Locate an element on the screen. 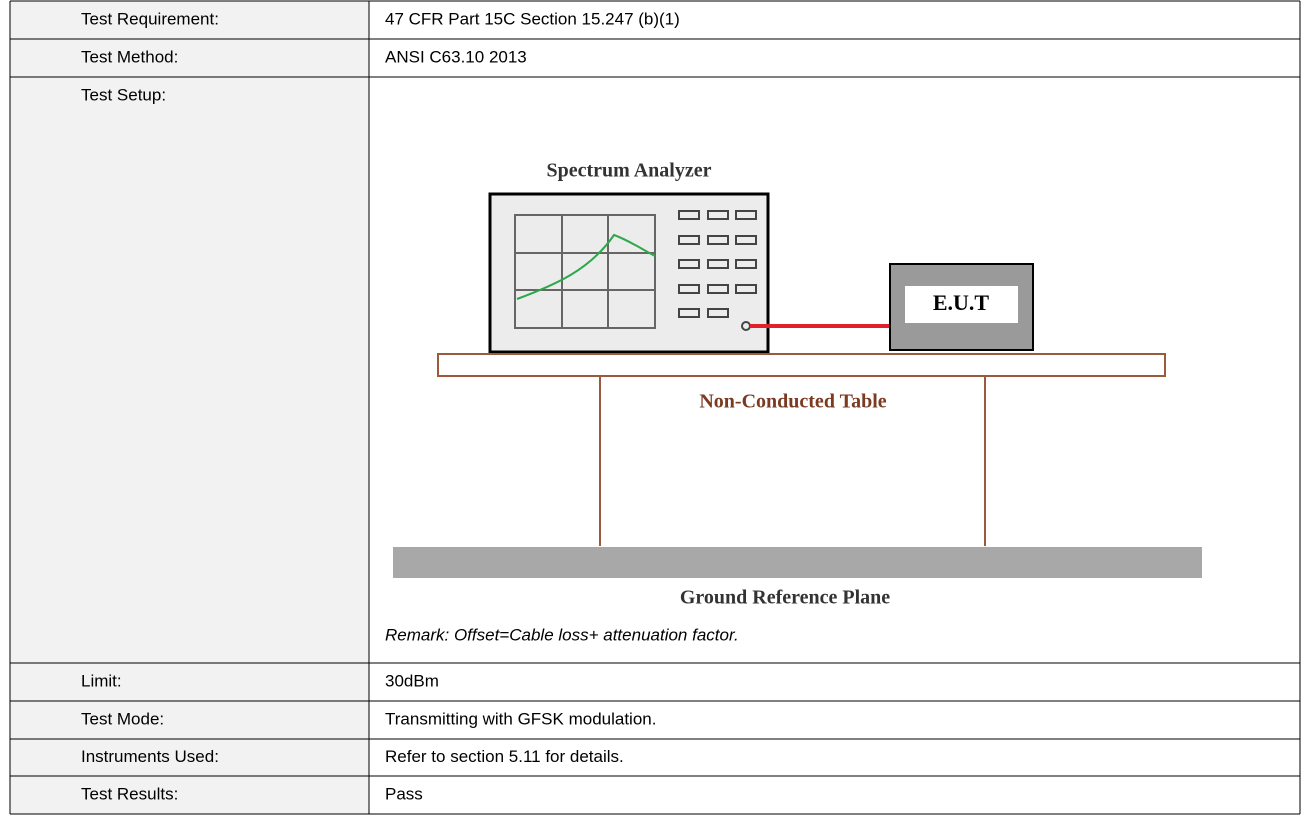 Image resolution: width=1308 pixels, height=828 pixels. ground-label: Ground Reference Plane is located at coordinates (785, 598).